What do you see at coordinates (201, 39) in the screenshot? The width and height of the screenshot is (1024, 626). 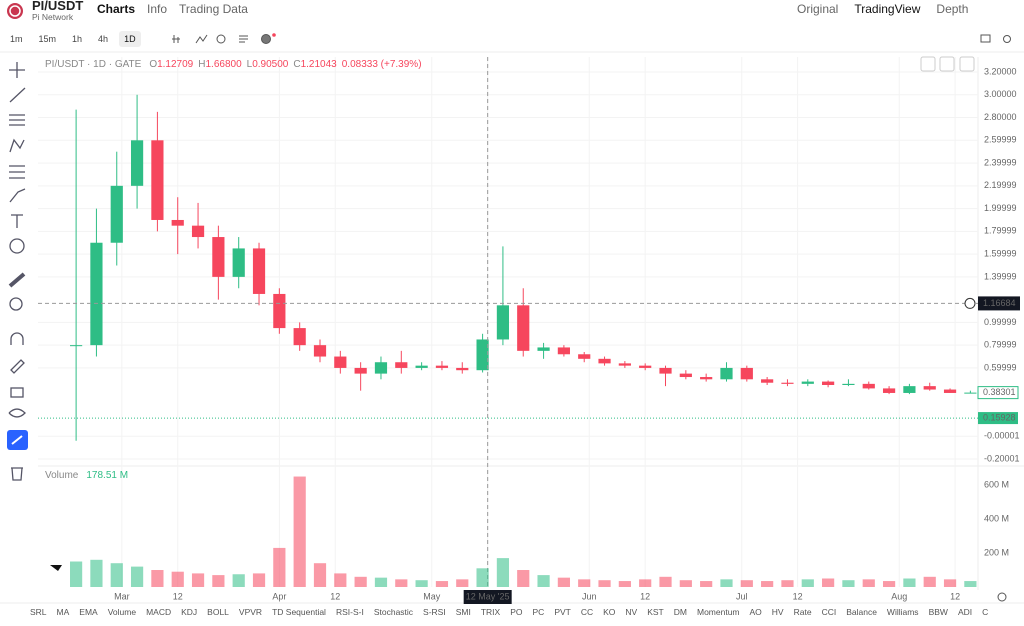 I see `indicator-tool` at bounding box center [201, 39].